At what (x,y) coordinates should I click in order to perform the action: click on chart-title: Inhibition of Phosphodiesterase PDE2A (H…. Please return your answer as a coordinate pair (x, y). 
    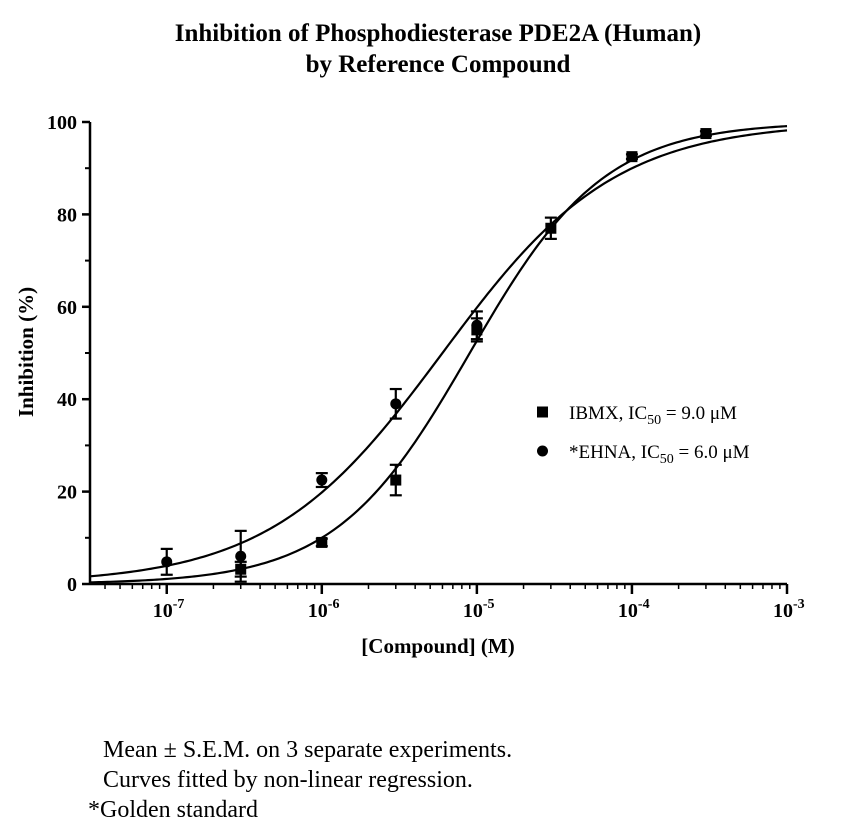
    Looking at the image, I should click on (427, 49).